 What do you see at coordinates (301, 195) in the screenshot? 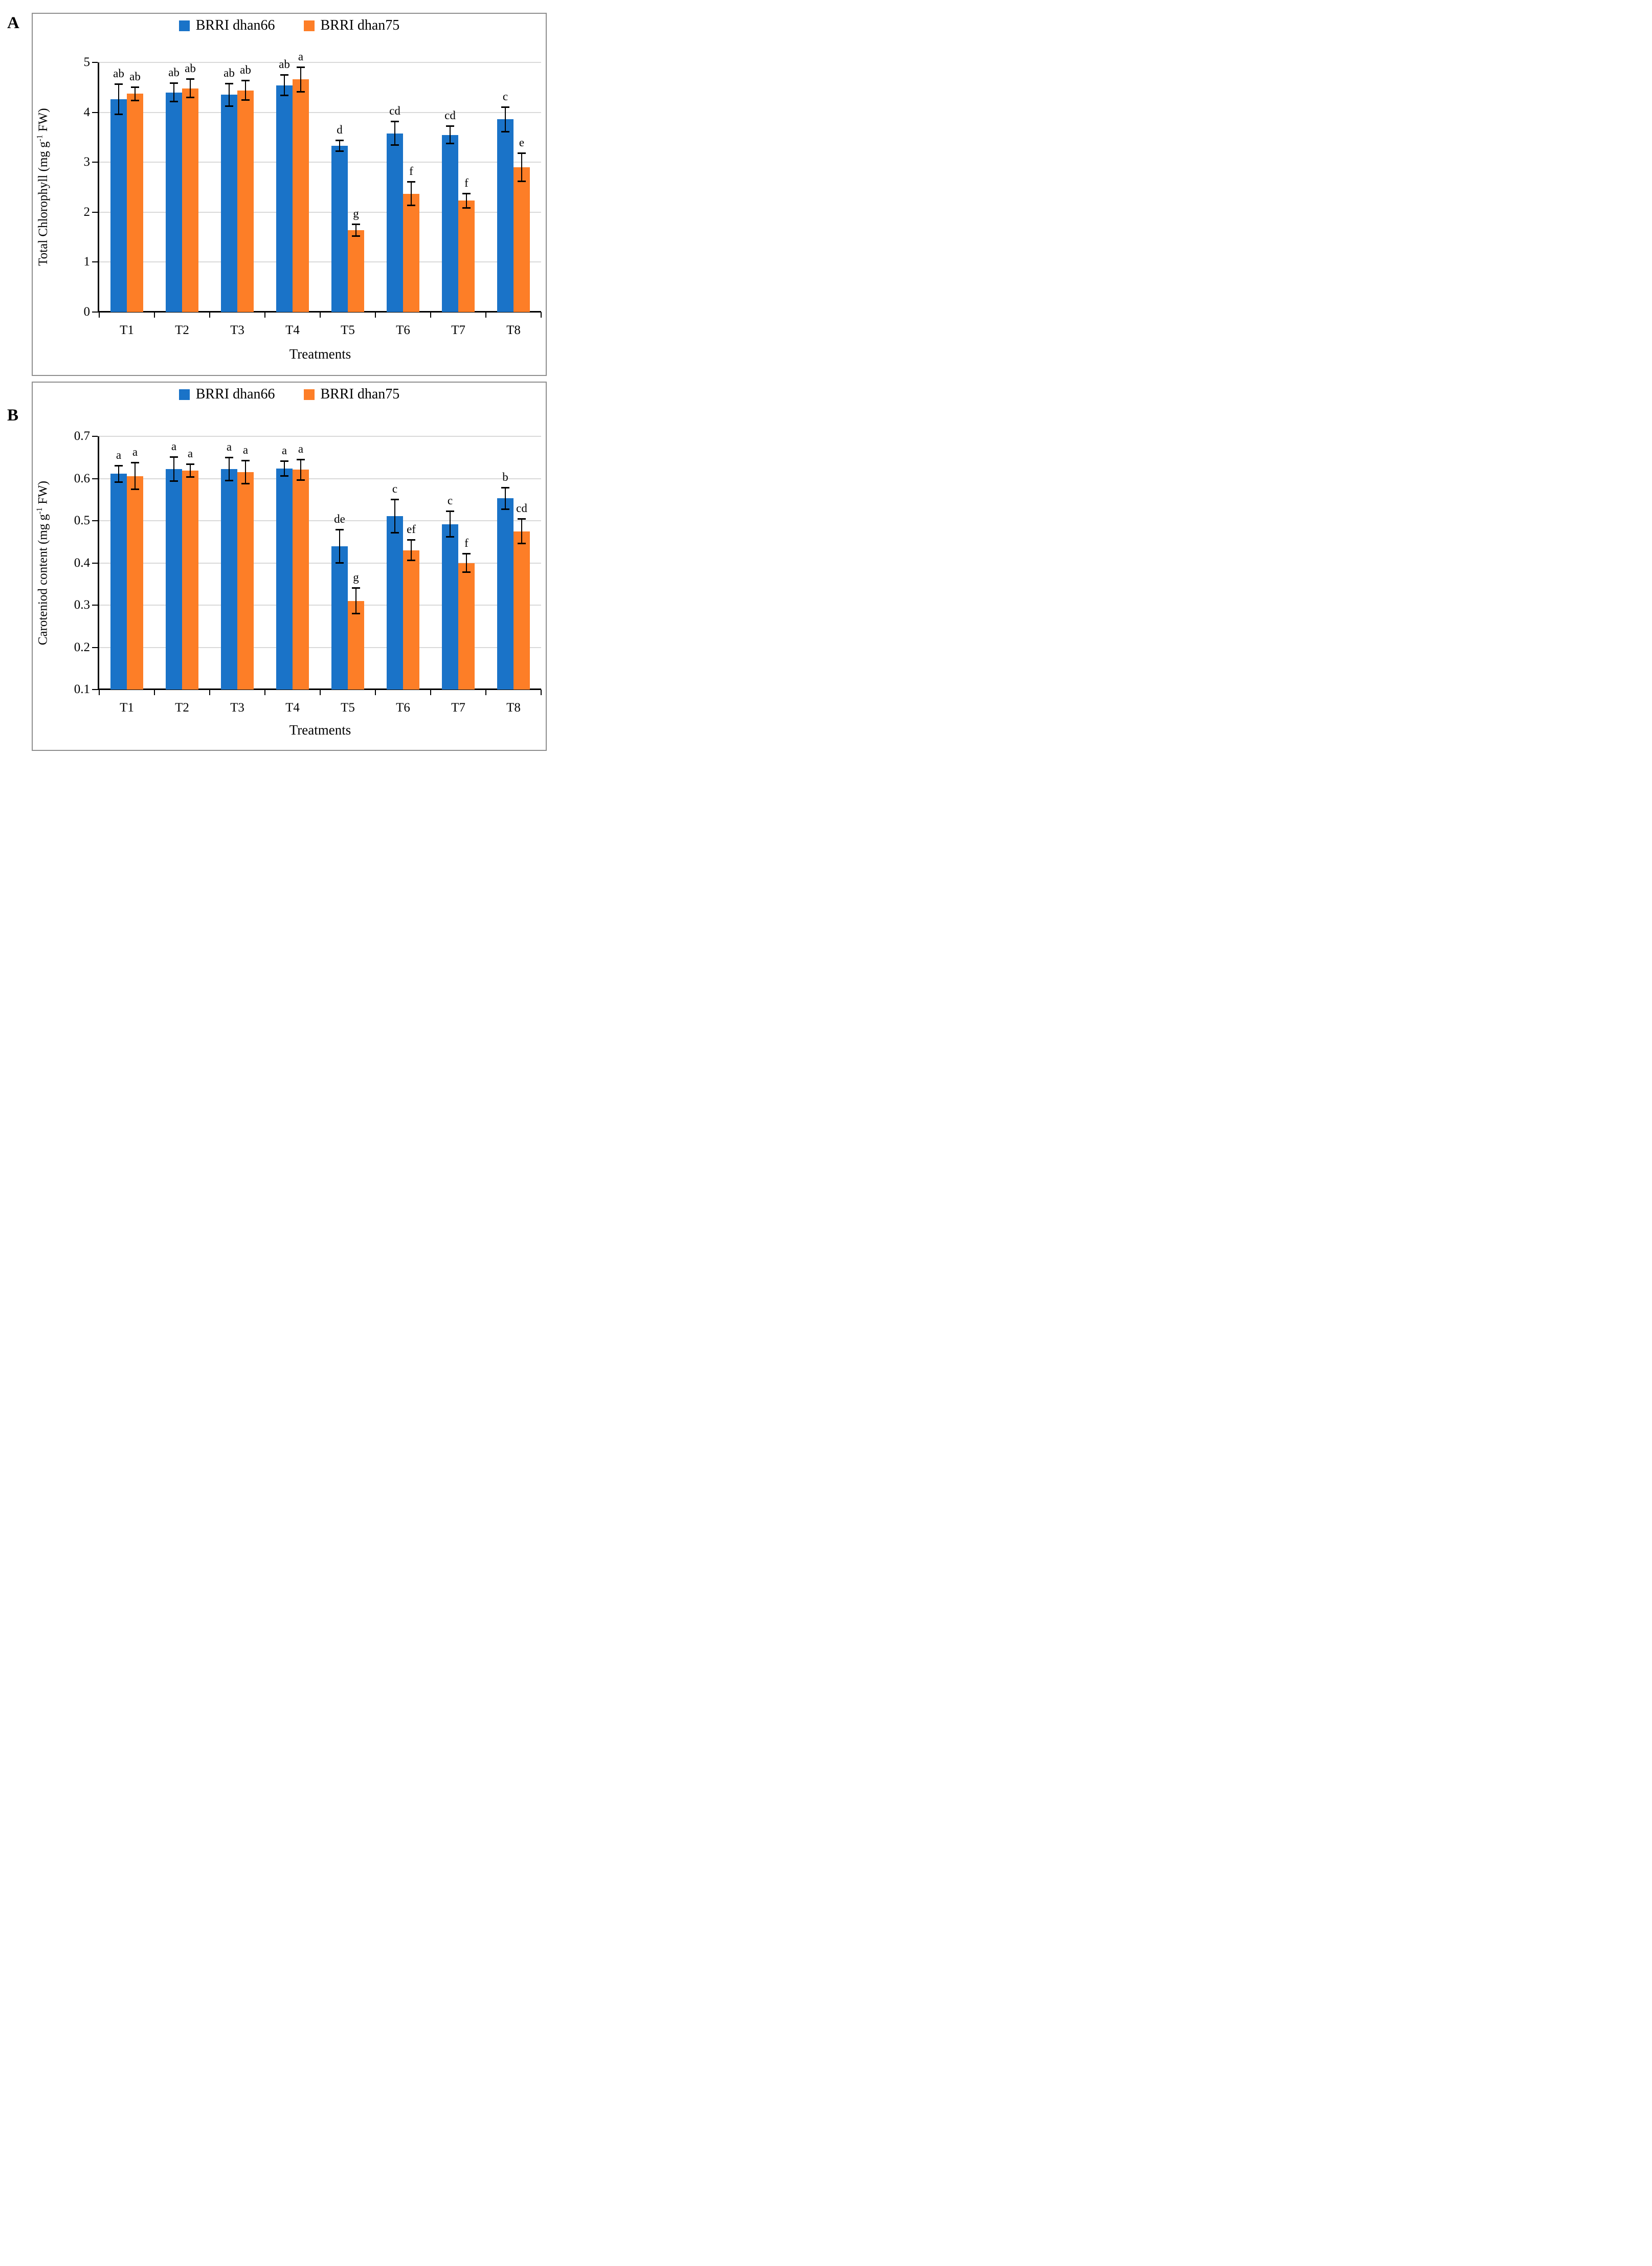
I see `bar-T4-series2` at bounding box center [301, 195].